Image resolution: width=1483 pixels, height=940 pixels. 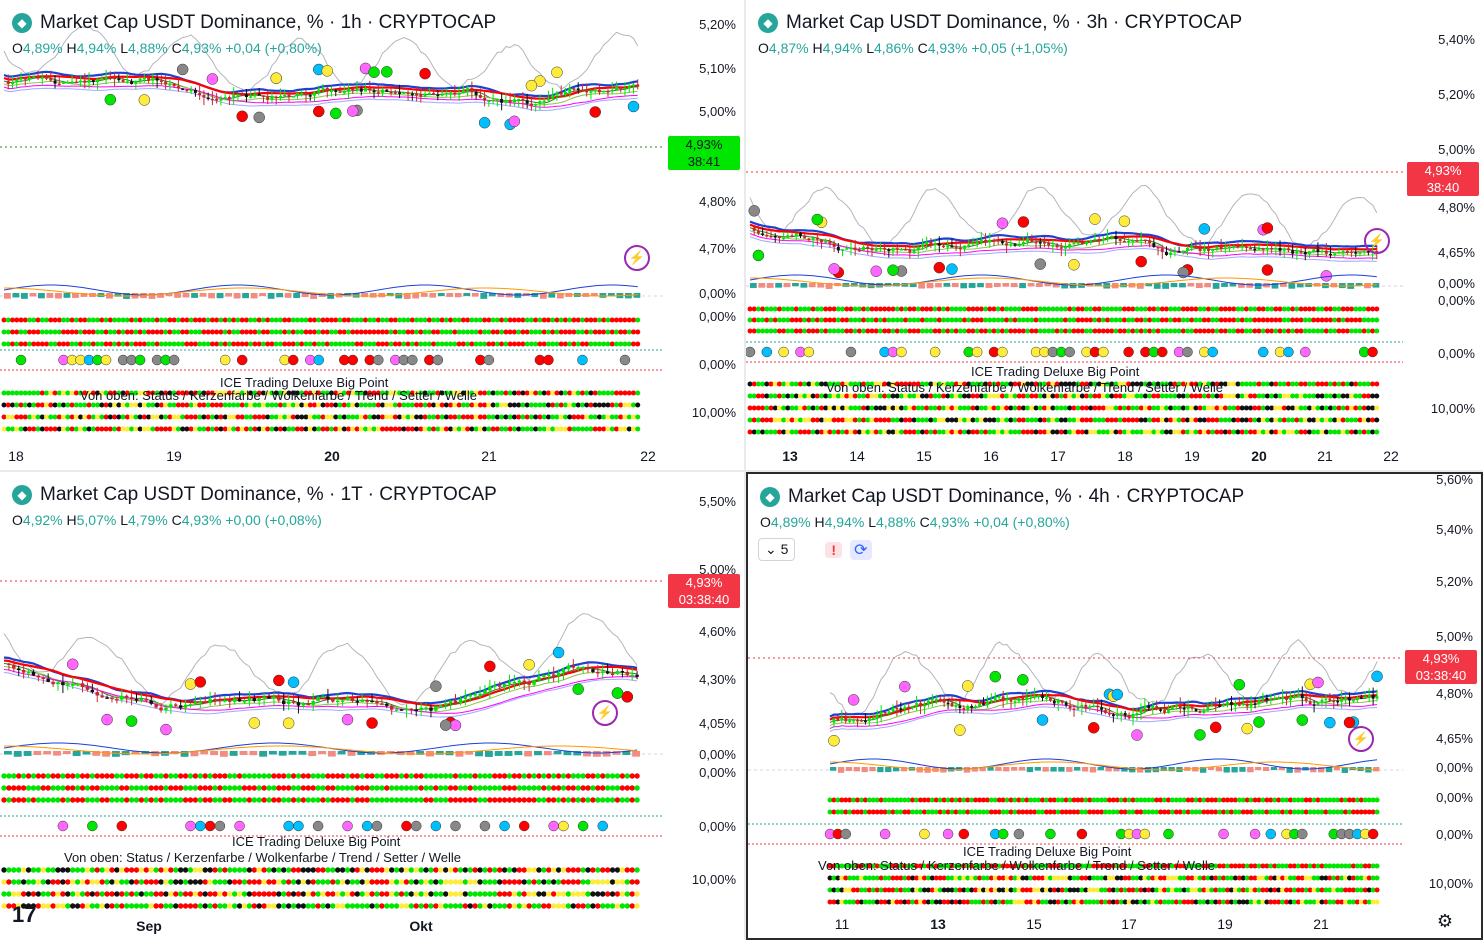 I want to click on time-tick: 22, so click(x=648, y=456).